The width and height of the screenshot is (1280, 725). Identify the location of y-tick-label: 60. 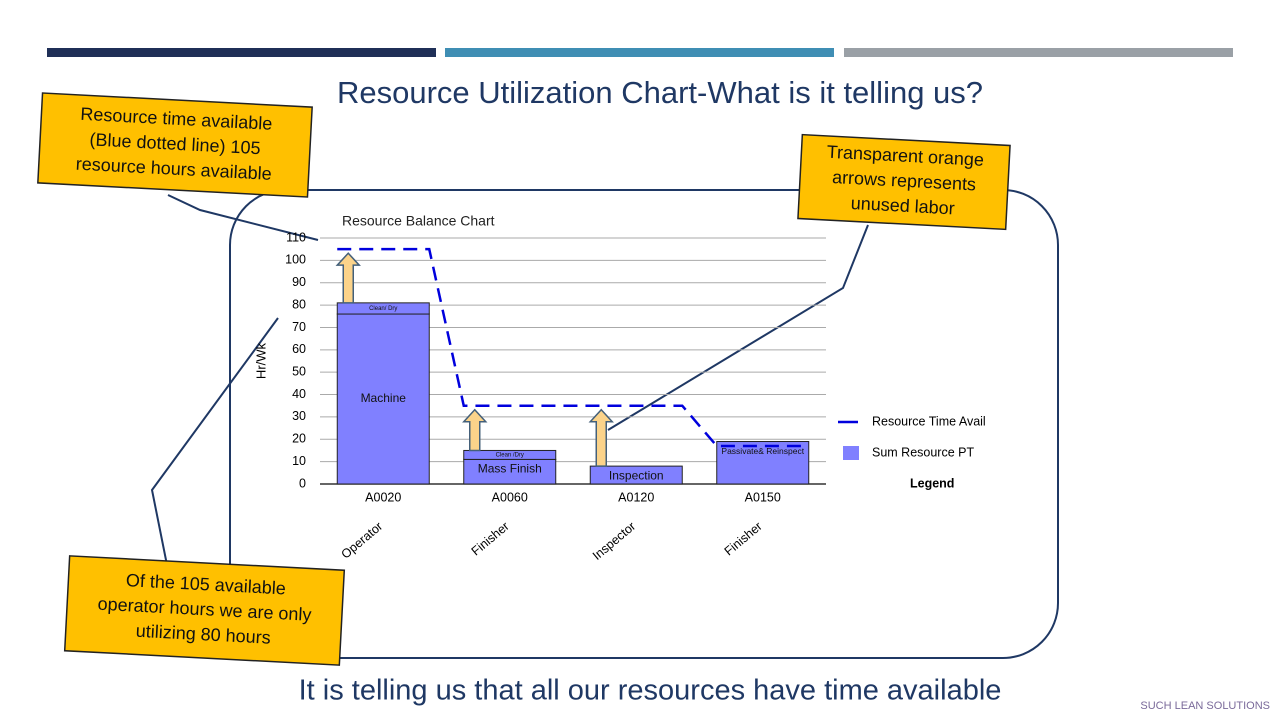
(299, 349).